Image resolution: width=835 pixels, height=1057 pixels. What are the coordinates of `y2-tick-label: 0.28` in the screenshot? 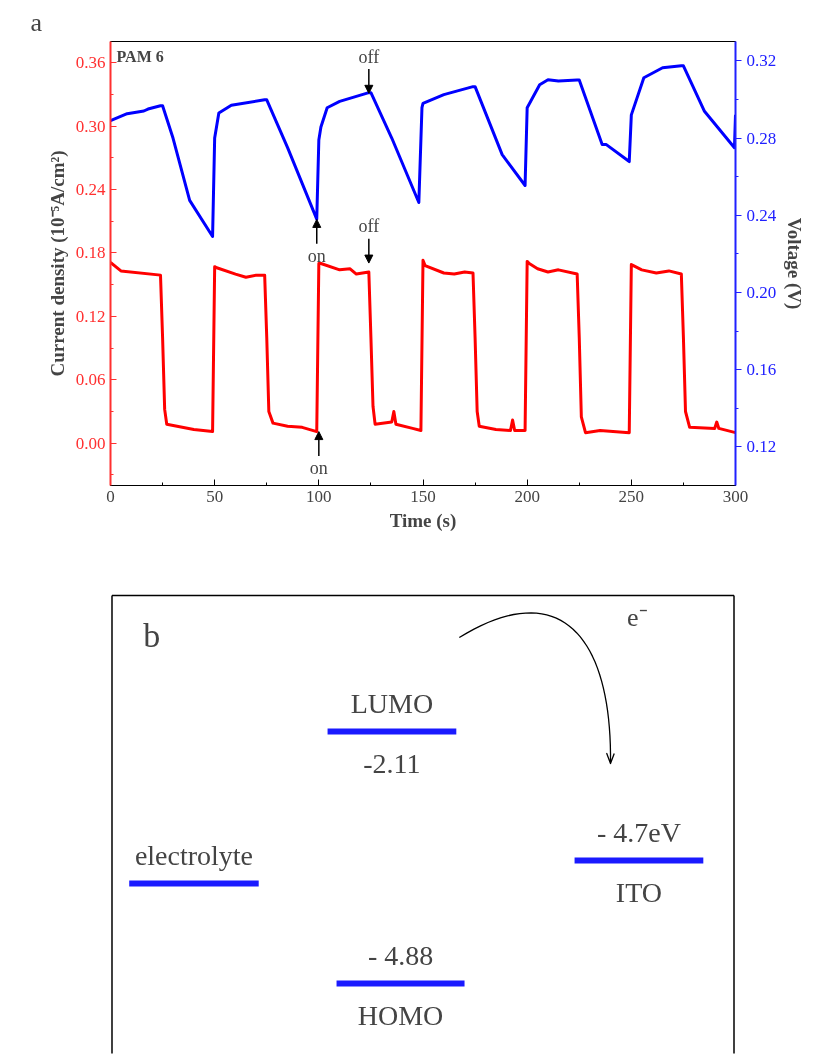 It's located at (761, 138).